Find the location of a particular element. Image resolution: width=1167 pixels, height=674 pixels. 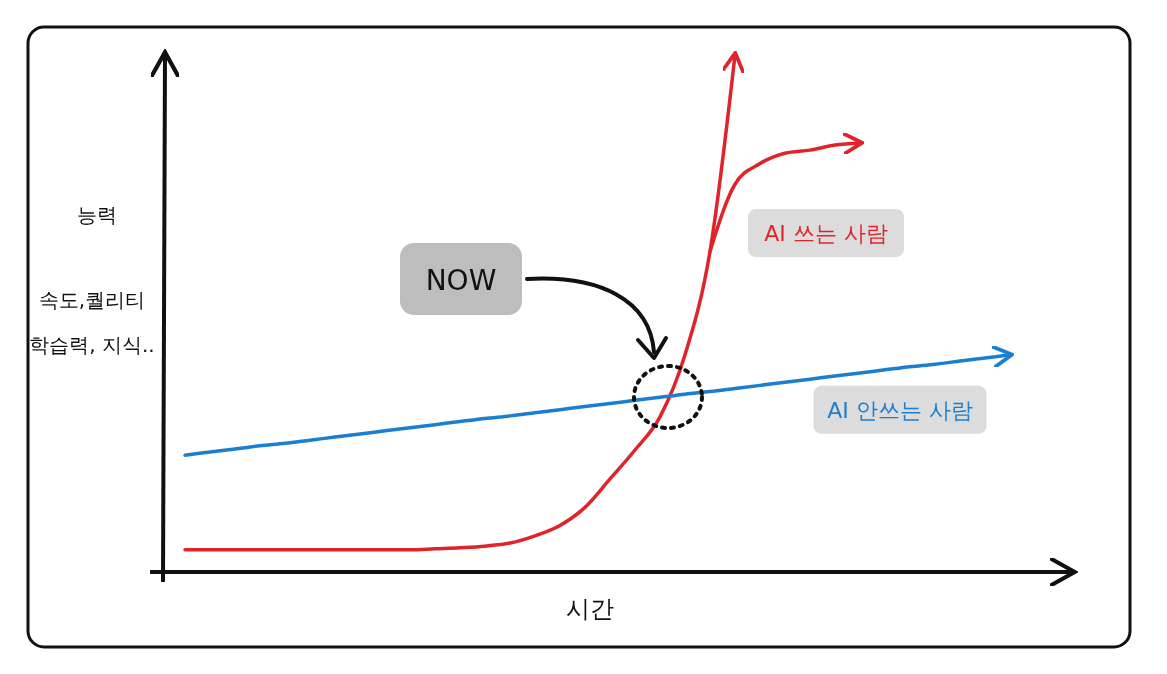

text: AI 쓰는 사람 is located at coordinates (826, 233).